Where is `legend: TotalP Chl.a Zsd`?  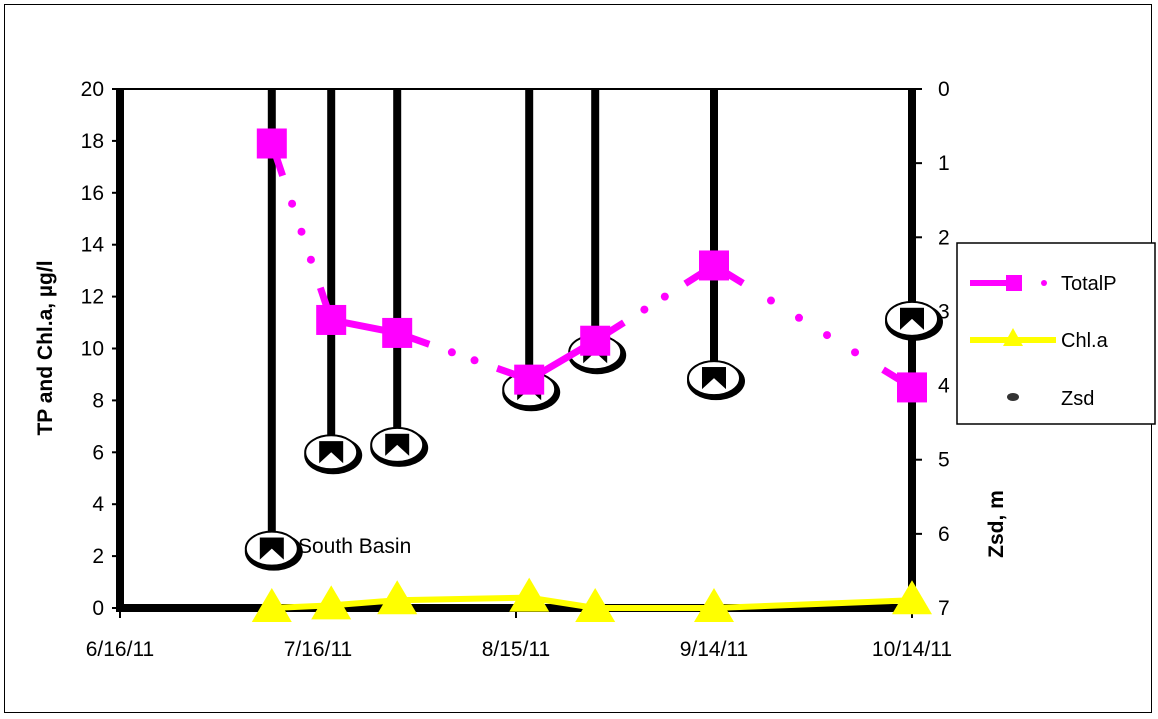 legend: TotalP Chl.a Zsd is located at coordinates (1056, 333).